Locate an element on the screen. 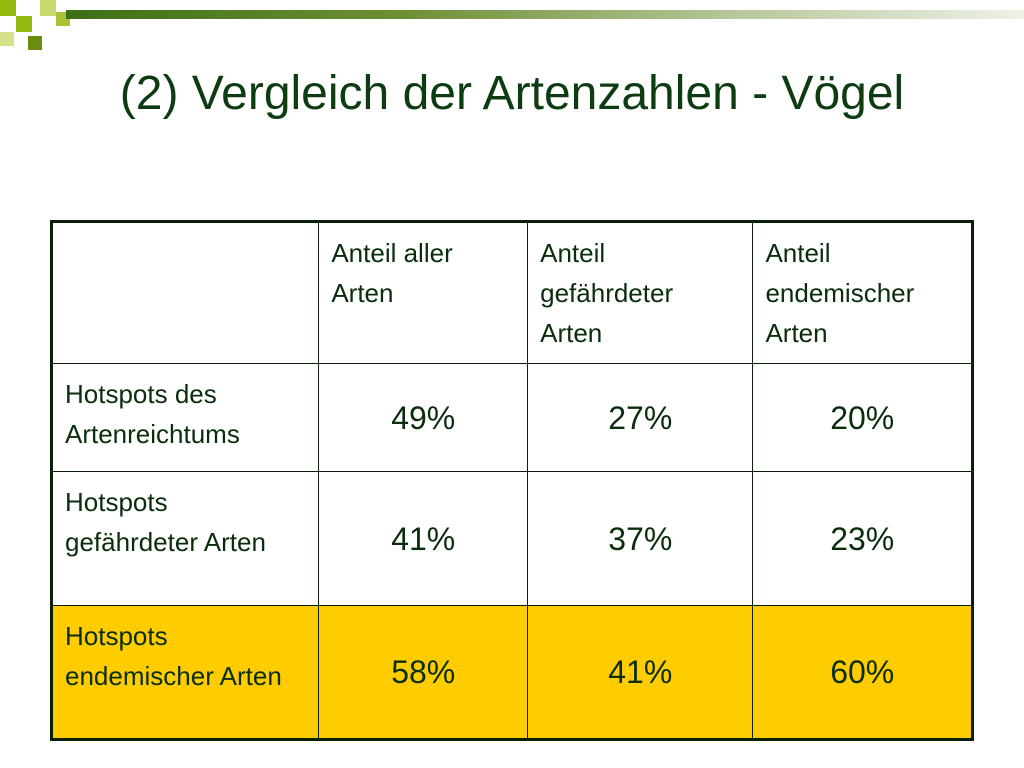  table-cell-value: 58% is located at coordinates (423, 672).